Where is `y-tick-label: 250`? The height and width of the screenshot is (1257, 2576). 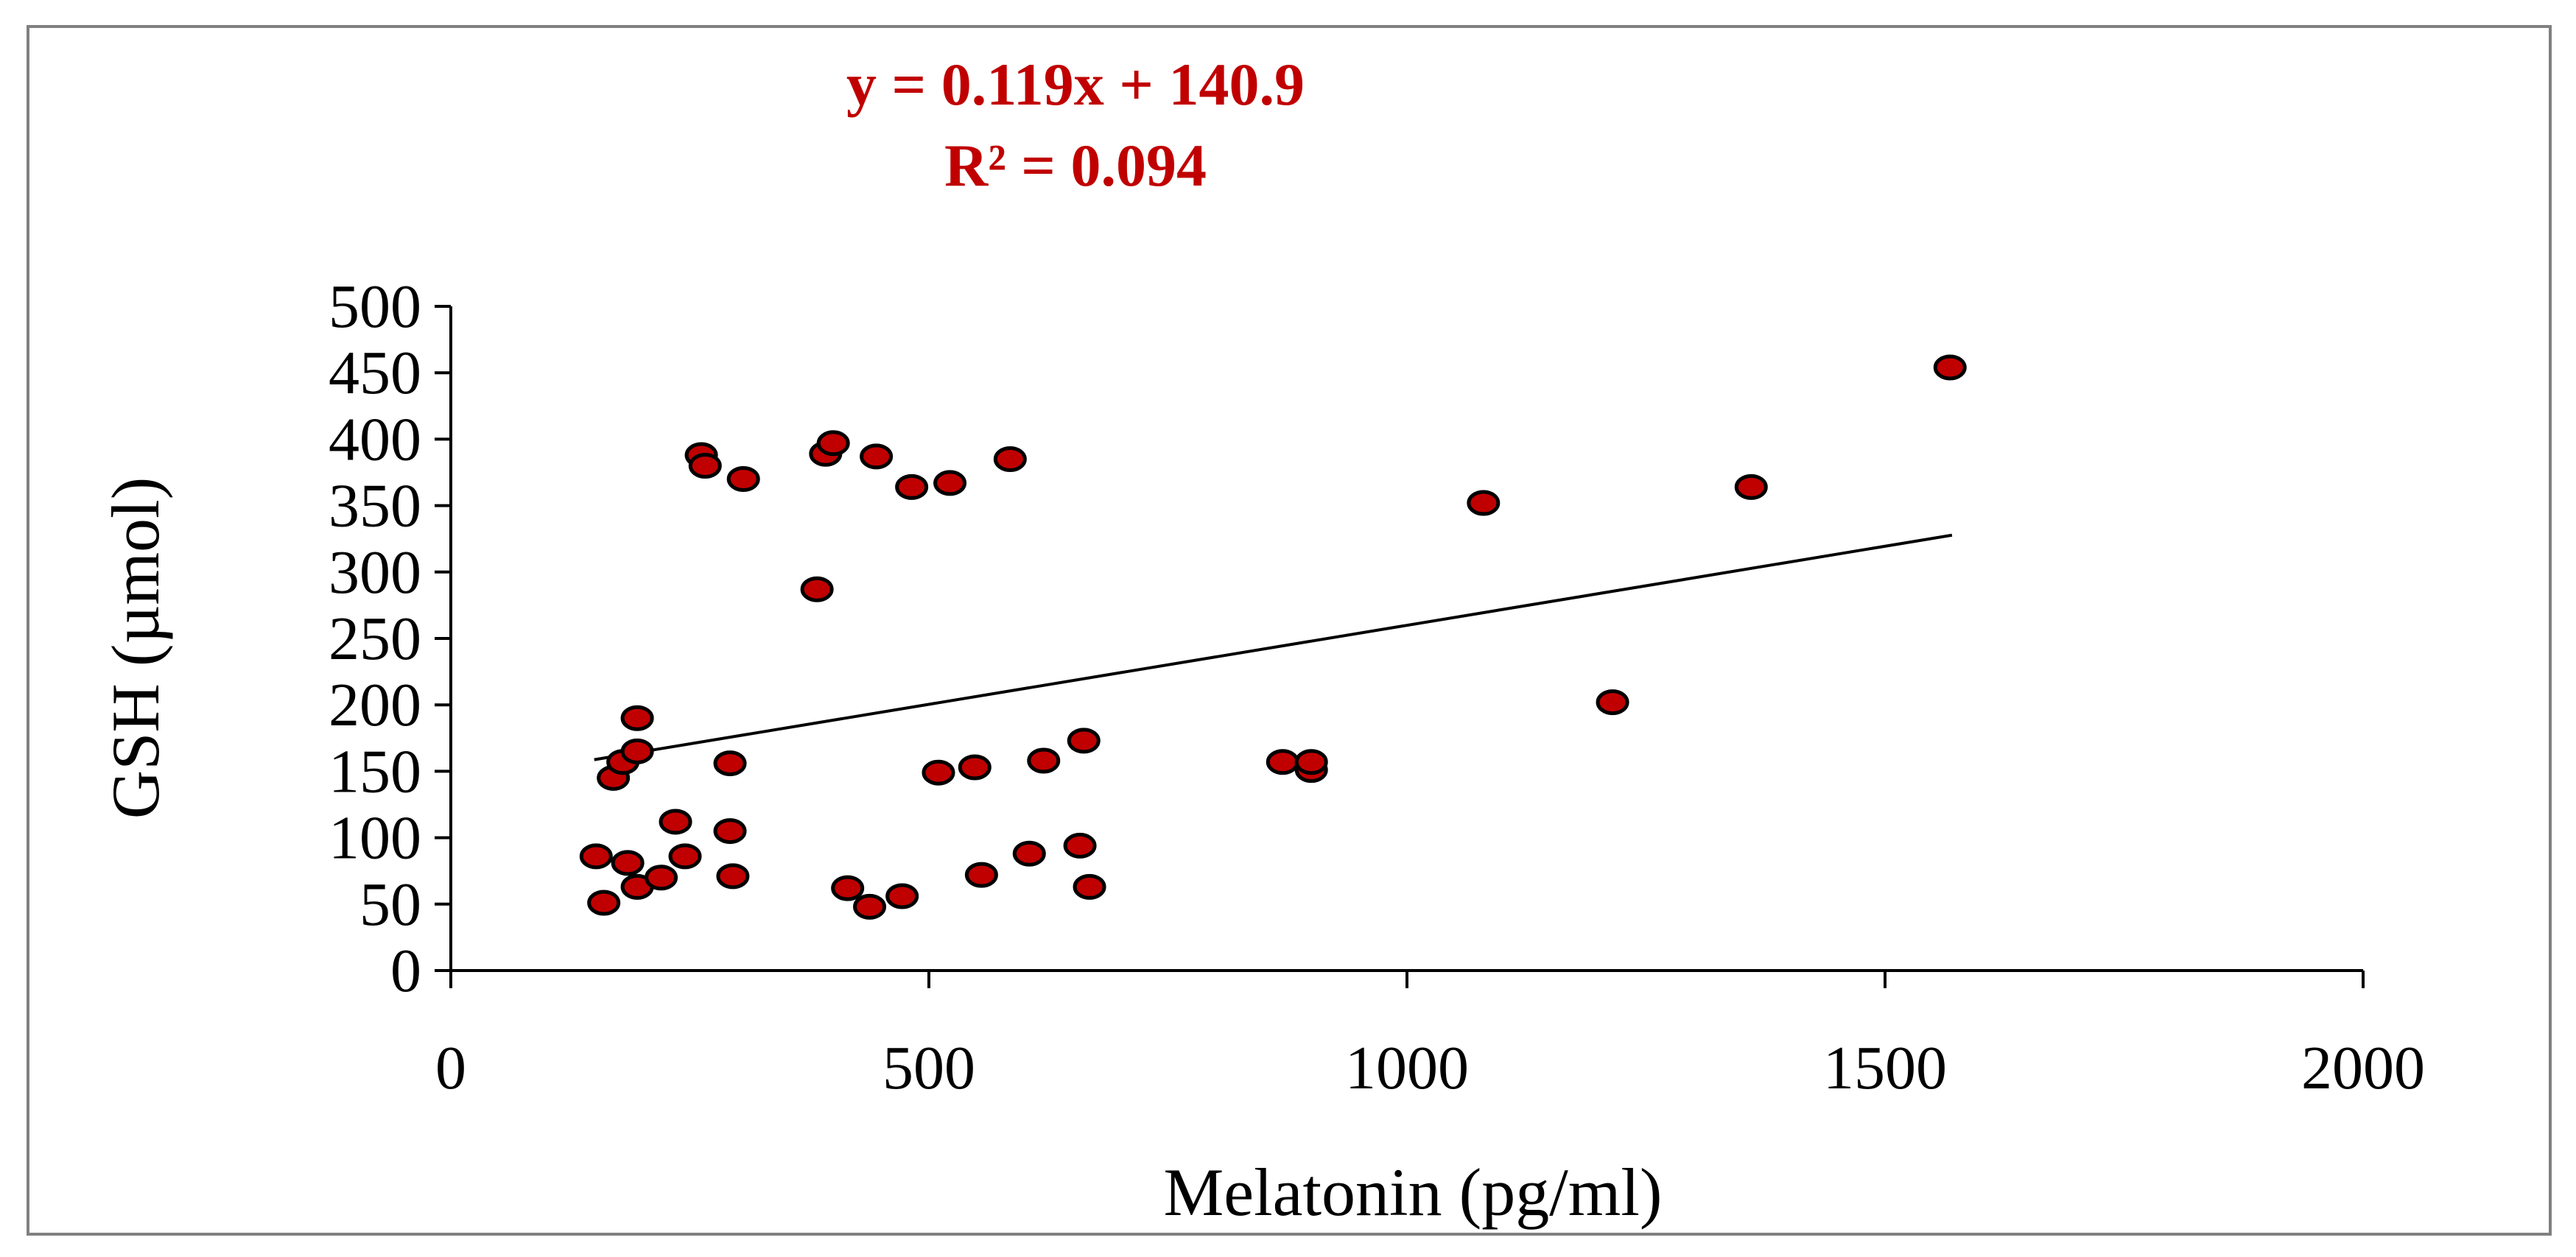 y-tick-label: 250 is located at coordinates (375, 639).